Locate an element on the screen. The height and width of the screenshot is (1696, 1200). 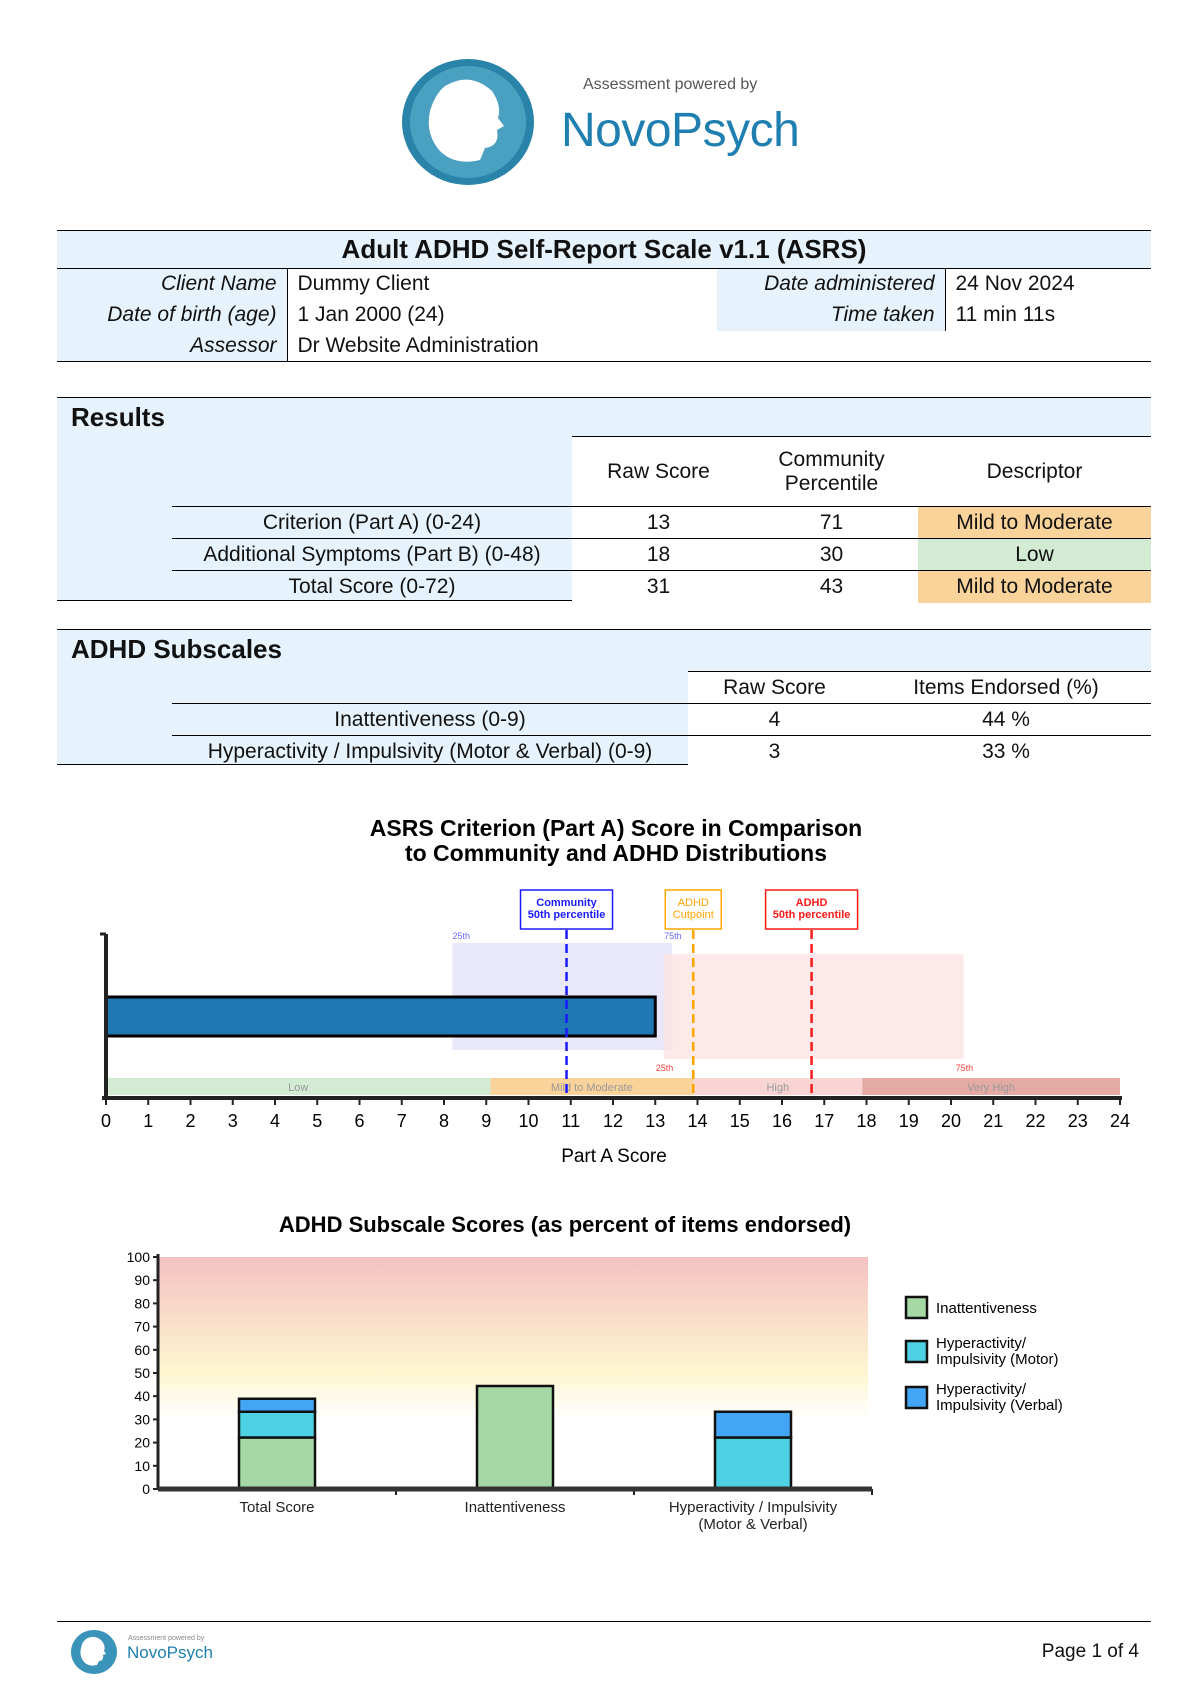
score-bar is located at coordinates (380, 1016).